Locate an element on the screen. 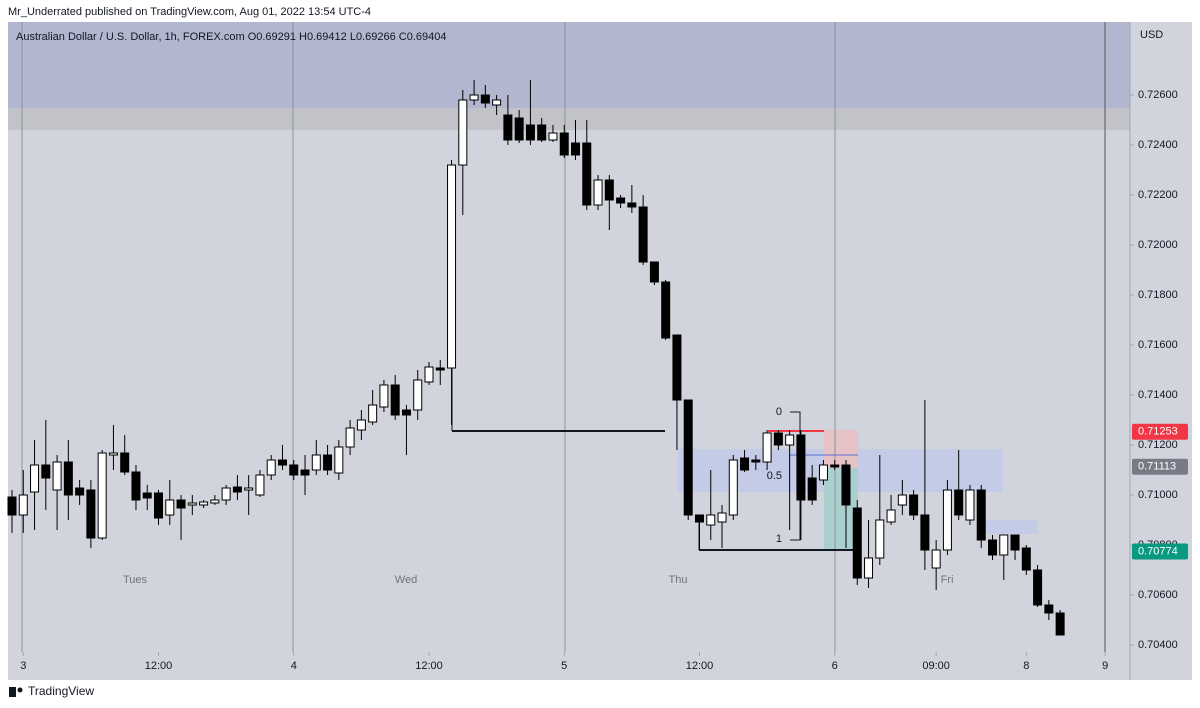  x-tick-label: 5 is located at coordinates (564, 666).